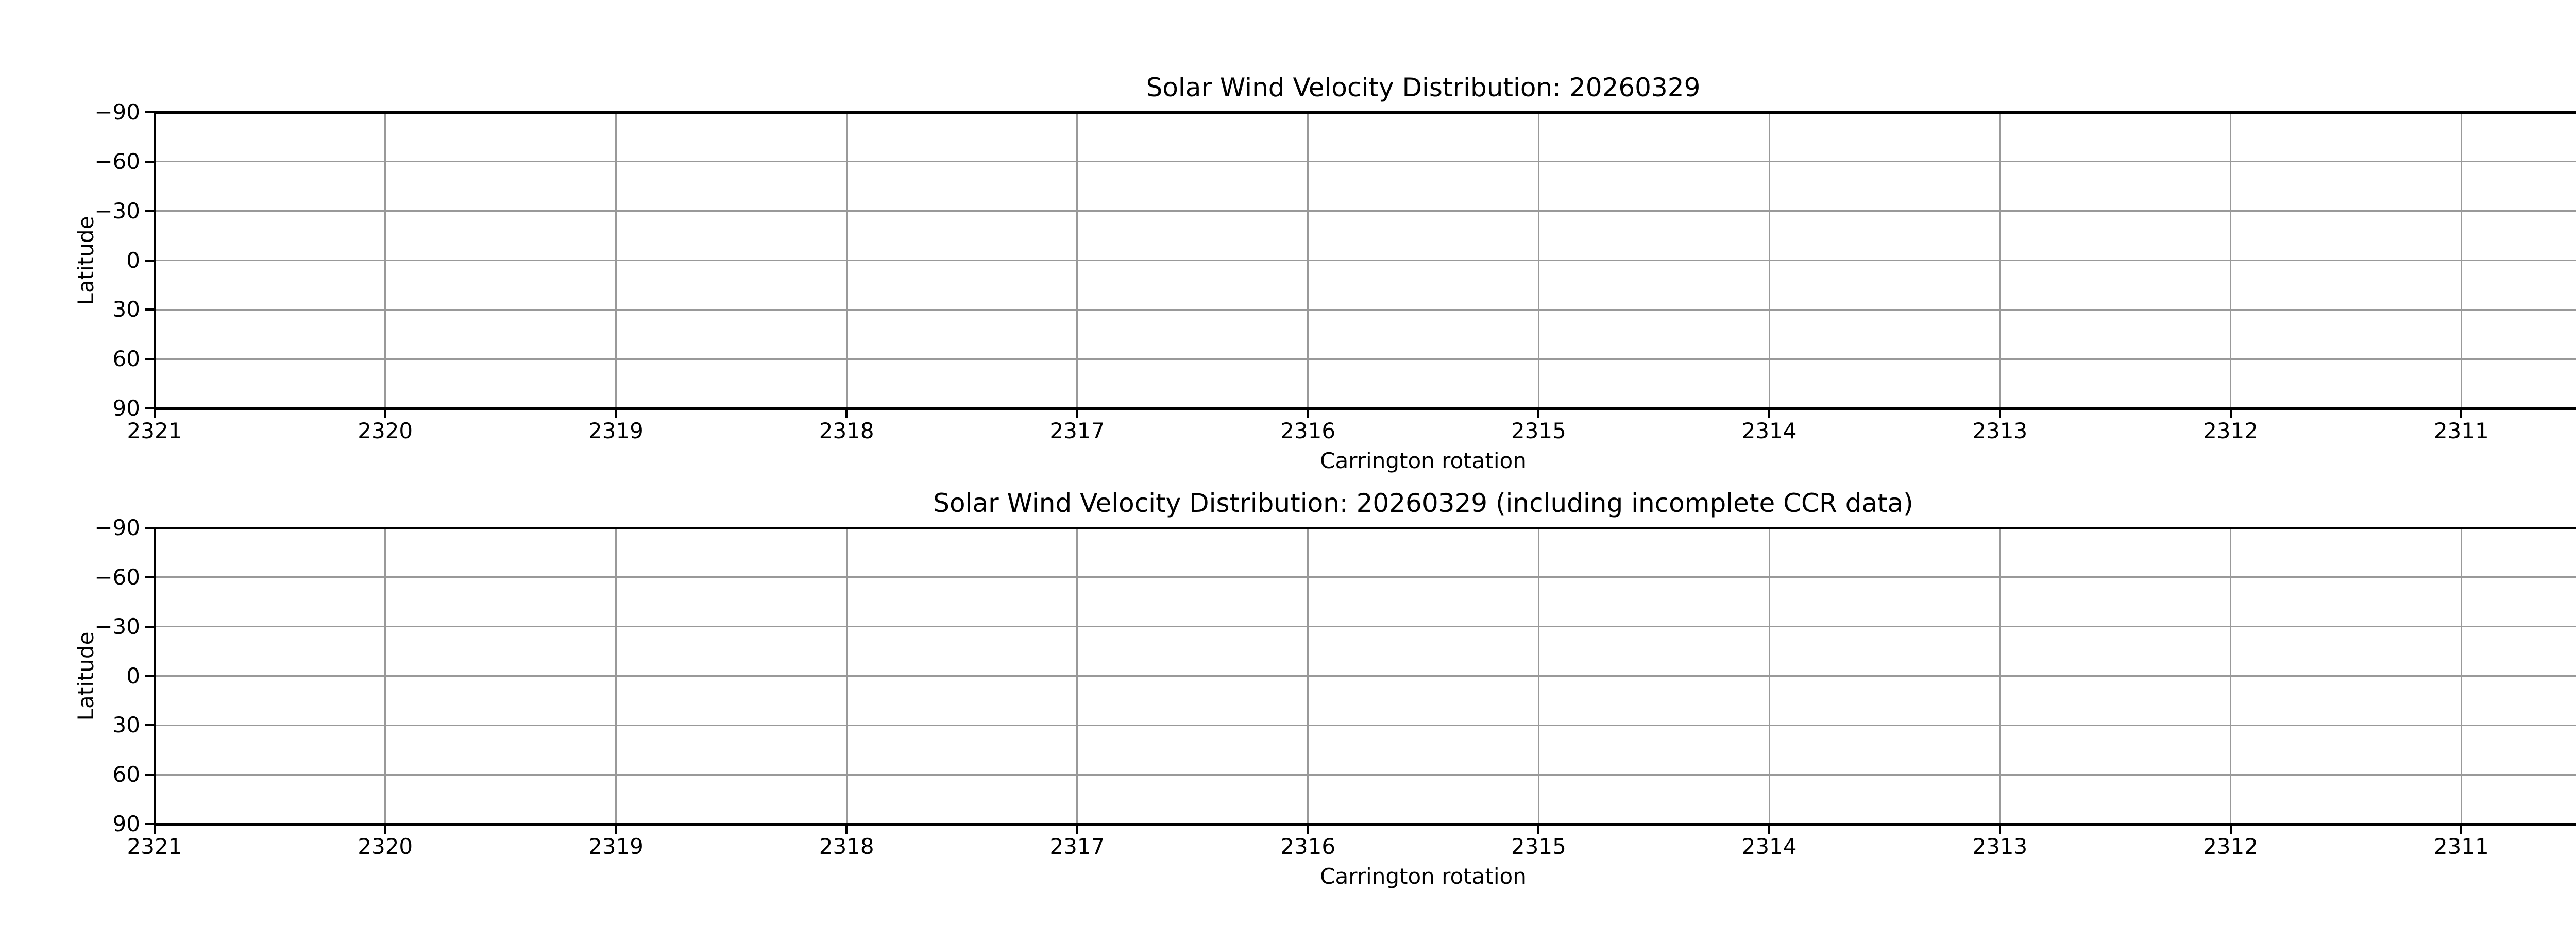 Image resolution: width=2576 pixels, height=927 pixels. What do you see at coordinates (1538, 430) in the screenshot?
I see `top-plot-x-tick-label: 2315` at bounding box center [1538, 430].